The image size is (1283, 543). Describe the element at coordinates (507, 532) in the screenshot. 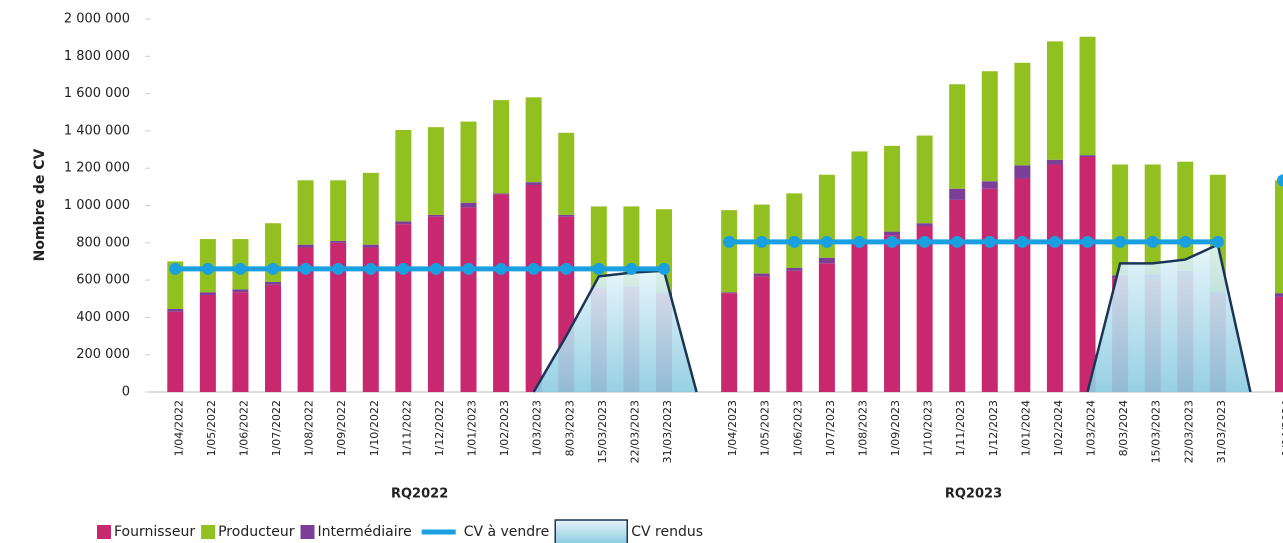

I see `legend-label: CV à vendre` at that location.